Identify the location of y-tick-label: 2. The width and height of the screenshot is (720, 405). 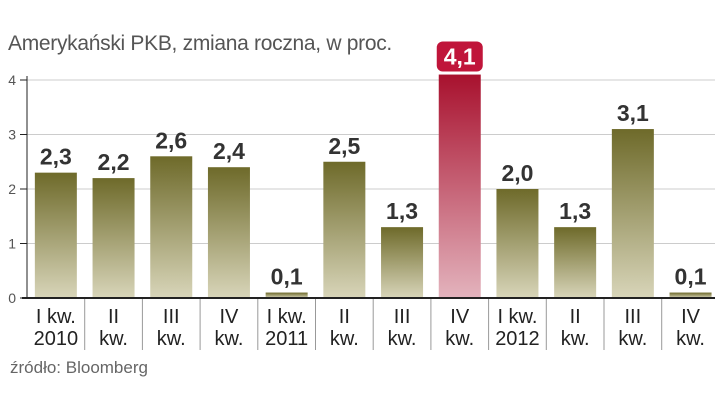
(12, 189).